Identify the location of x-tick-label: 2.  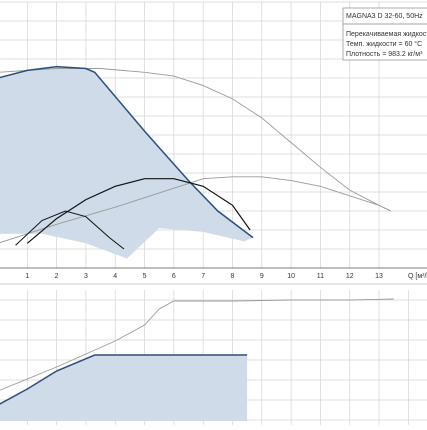
(57, 276).